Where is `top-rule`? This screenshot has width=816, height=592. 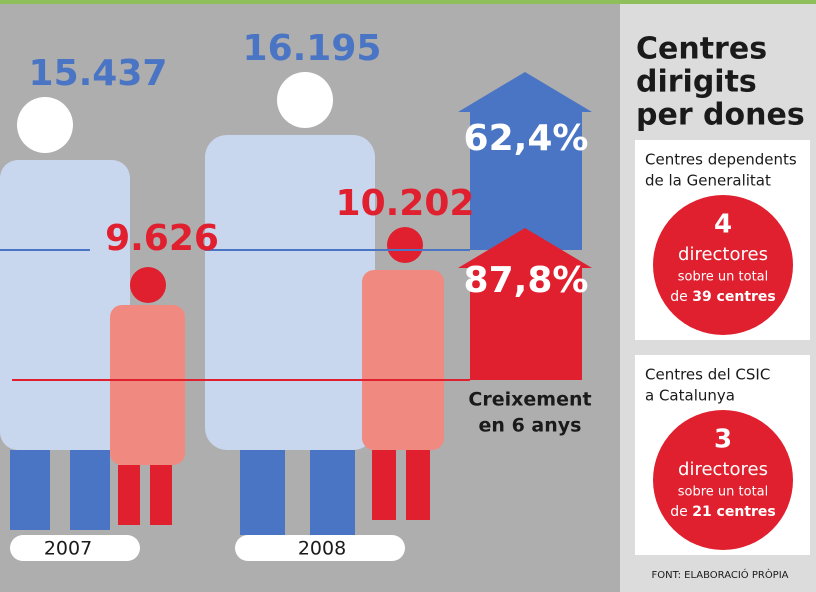 top-rule is located at coordinates (408, 2).